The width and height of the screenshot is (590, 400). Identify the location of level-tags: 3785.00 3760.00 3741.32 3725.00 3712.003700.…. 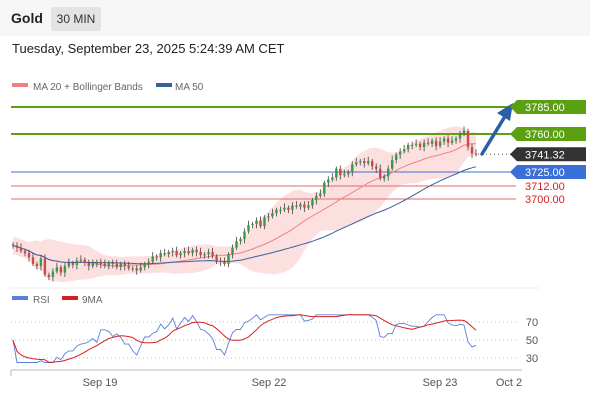
(548, 153).